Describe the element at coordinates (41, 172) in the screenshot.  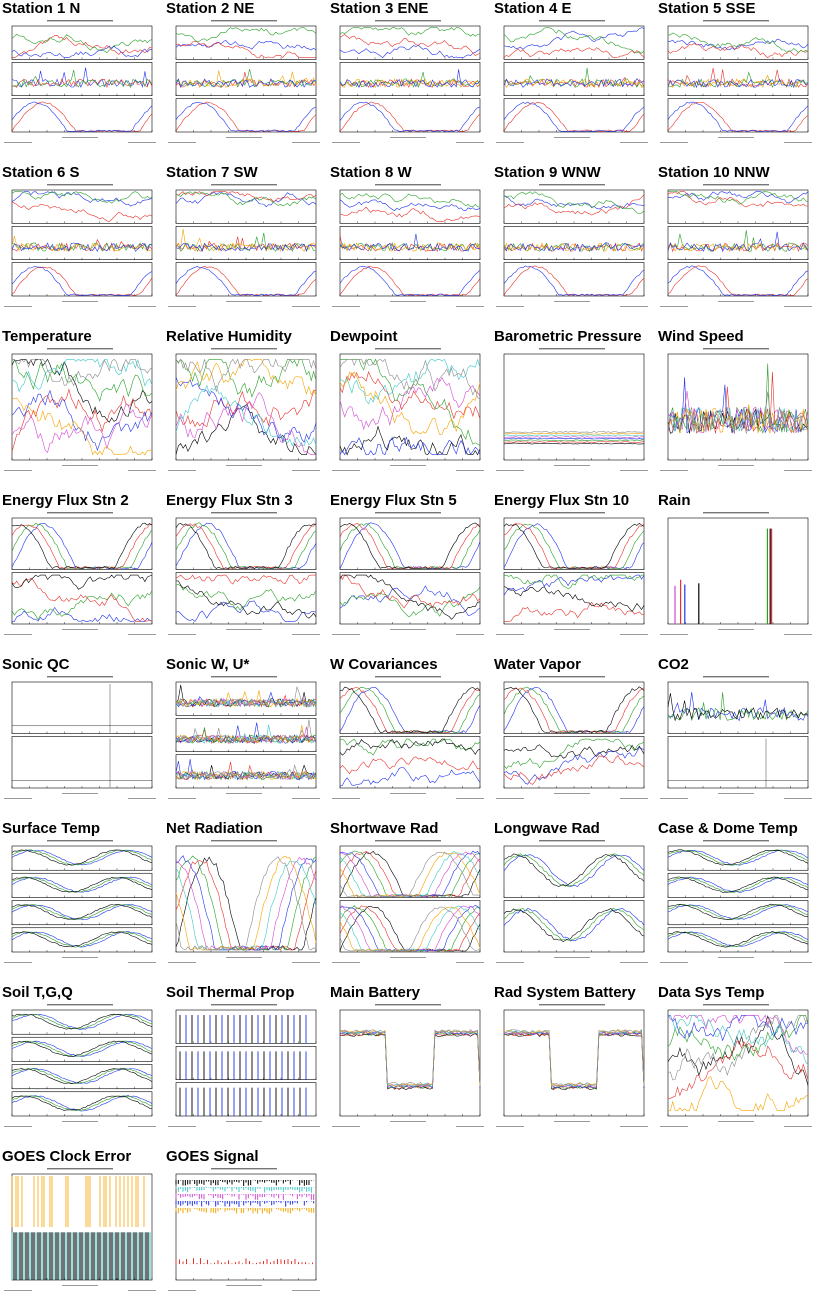
I see `plot-title-link: Station 6 S` at that location.